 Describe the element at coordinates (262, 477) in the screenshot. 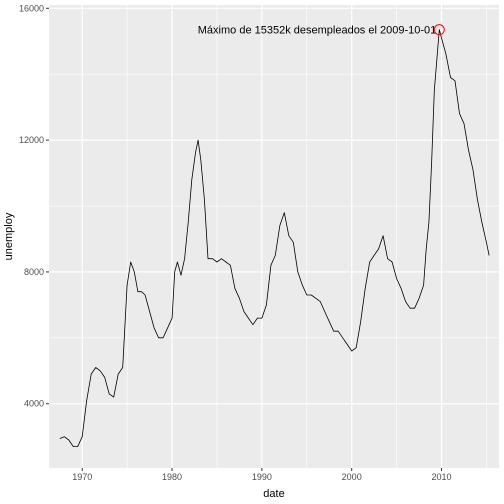

I see `x-tick-label: 1990` at that location.